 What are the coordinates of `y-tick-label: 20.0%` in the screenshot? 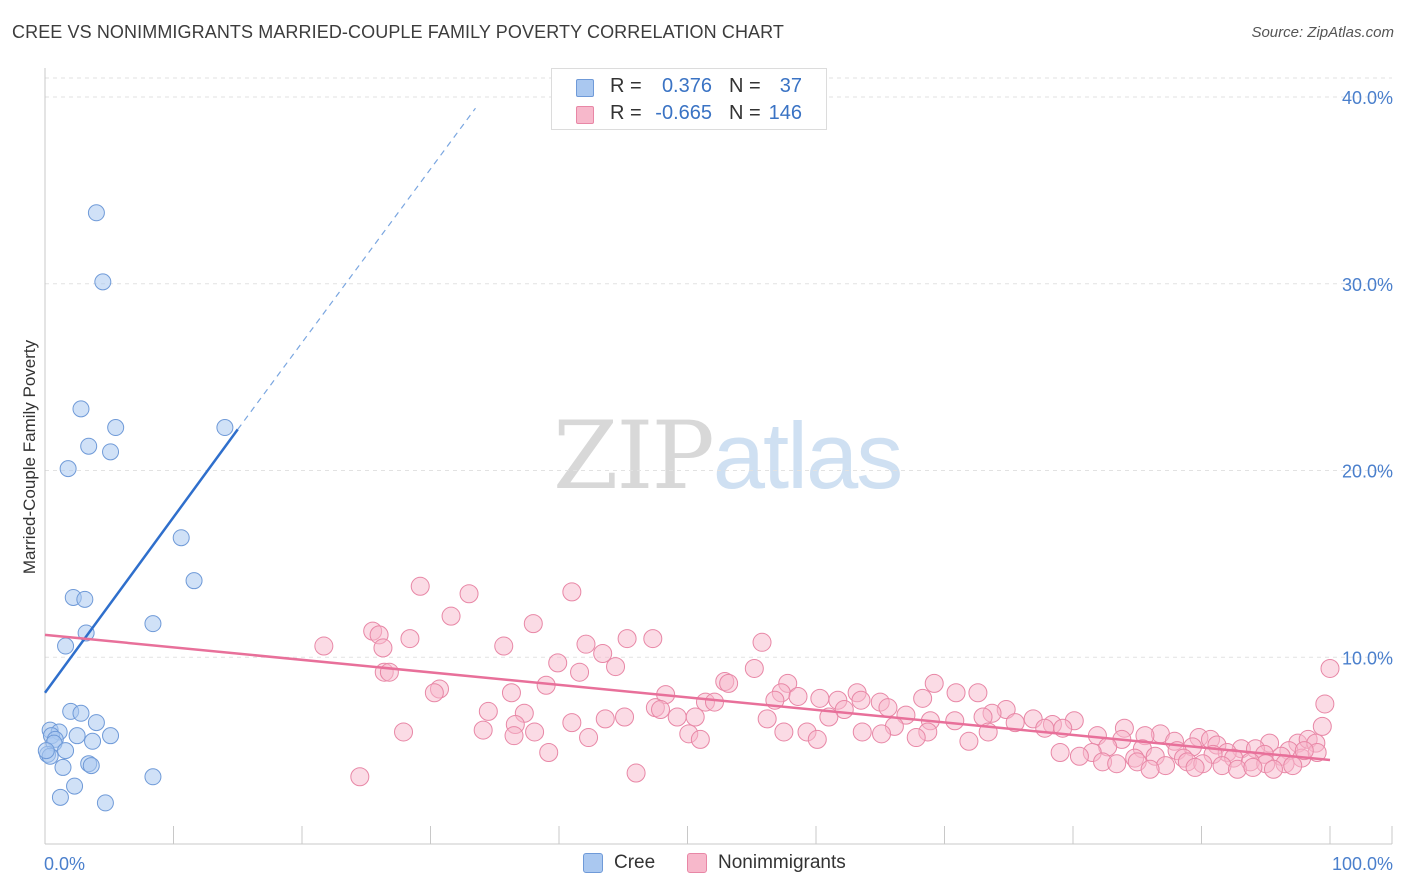 It's located at (1367, 472).